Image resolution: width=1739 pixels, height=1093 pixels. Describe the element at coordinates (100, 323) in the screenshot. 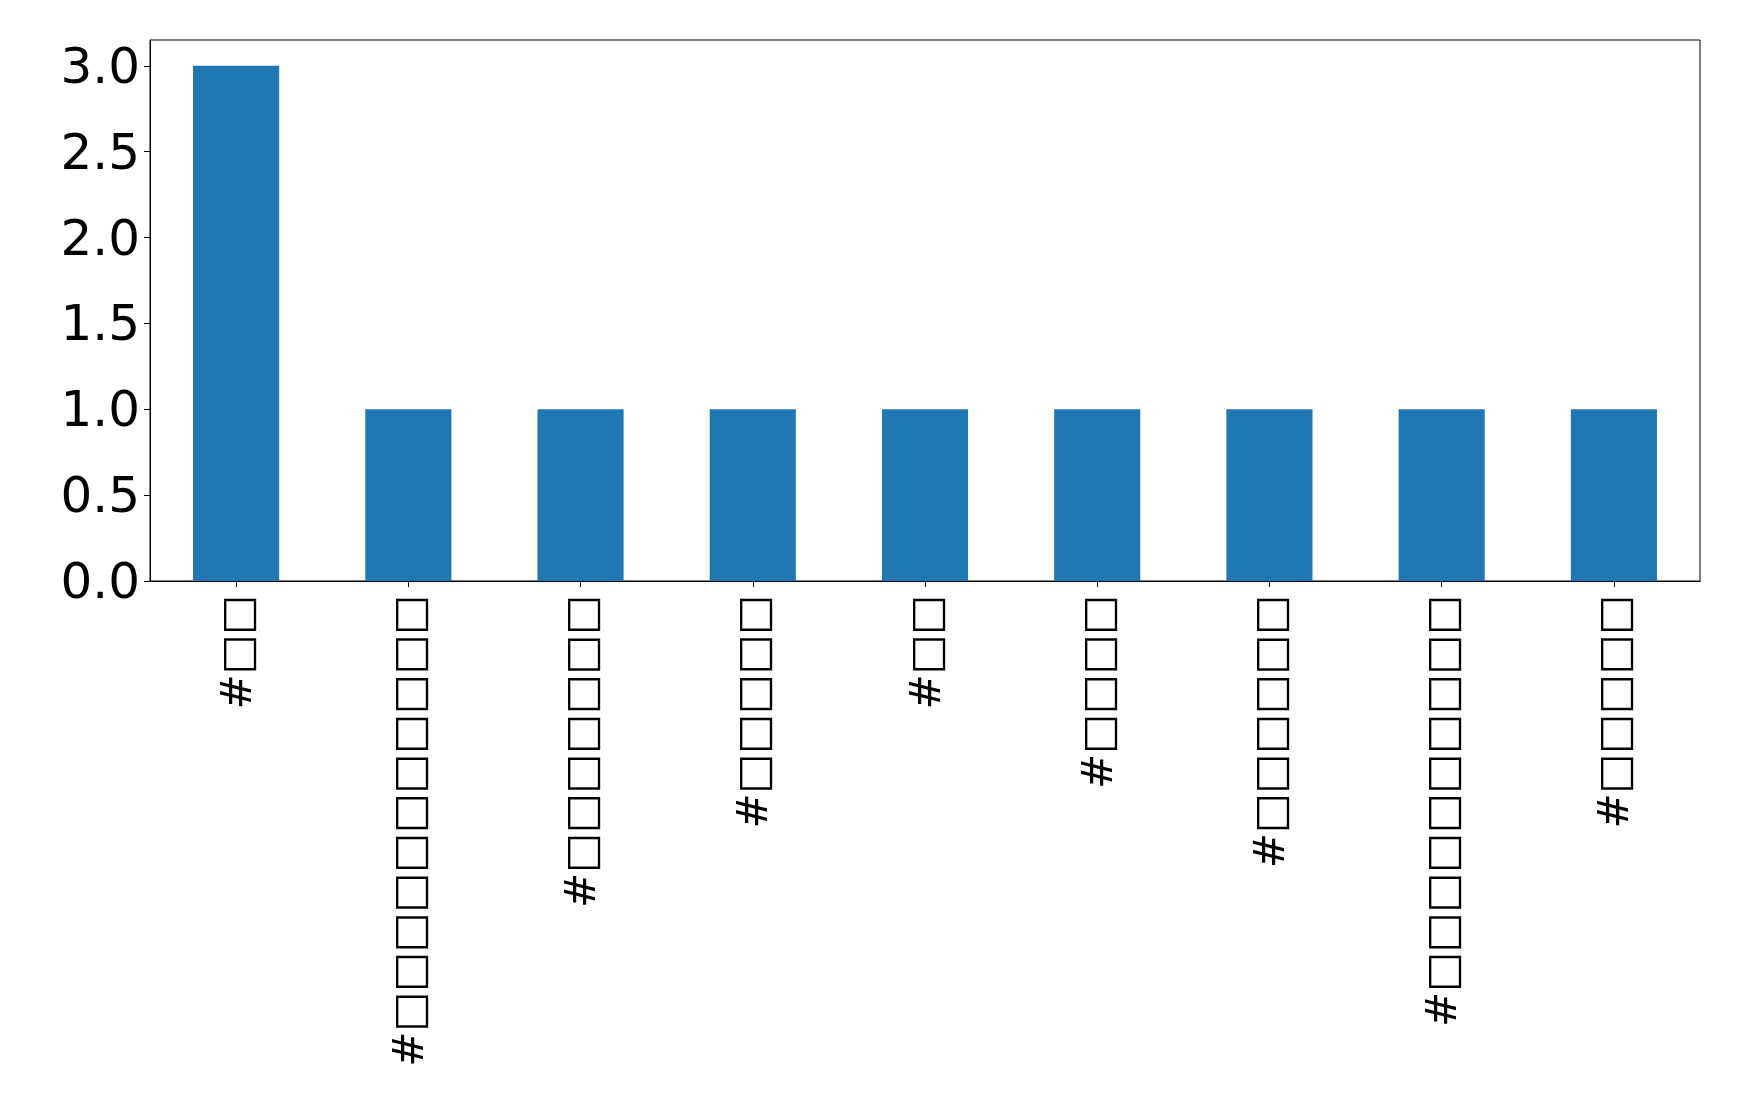

I see `y-tick-label: 1.5` at that location.